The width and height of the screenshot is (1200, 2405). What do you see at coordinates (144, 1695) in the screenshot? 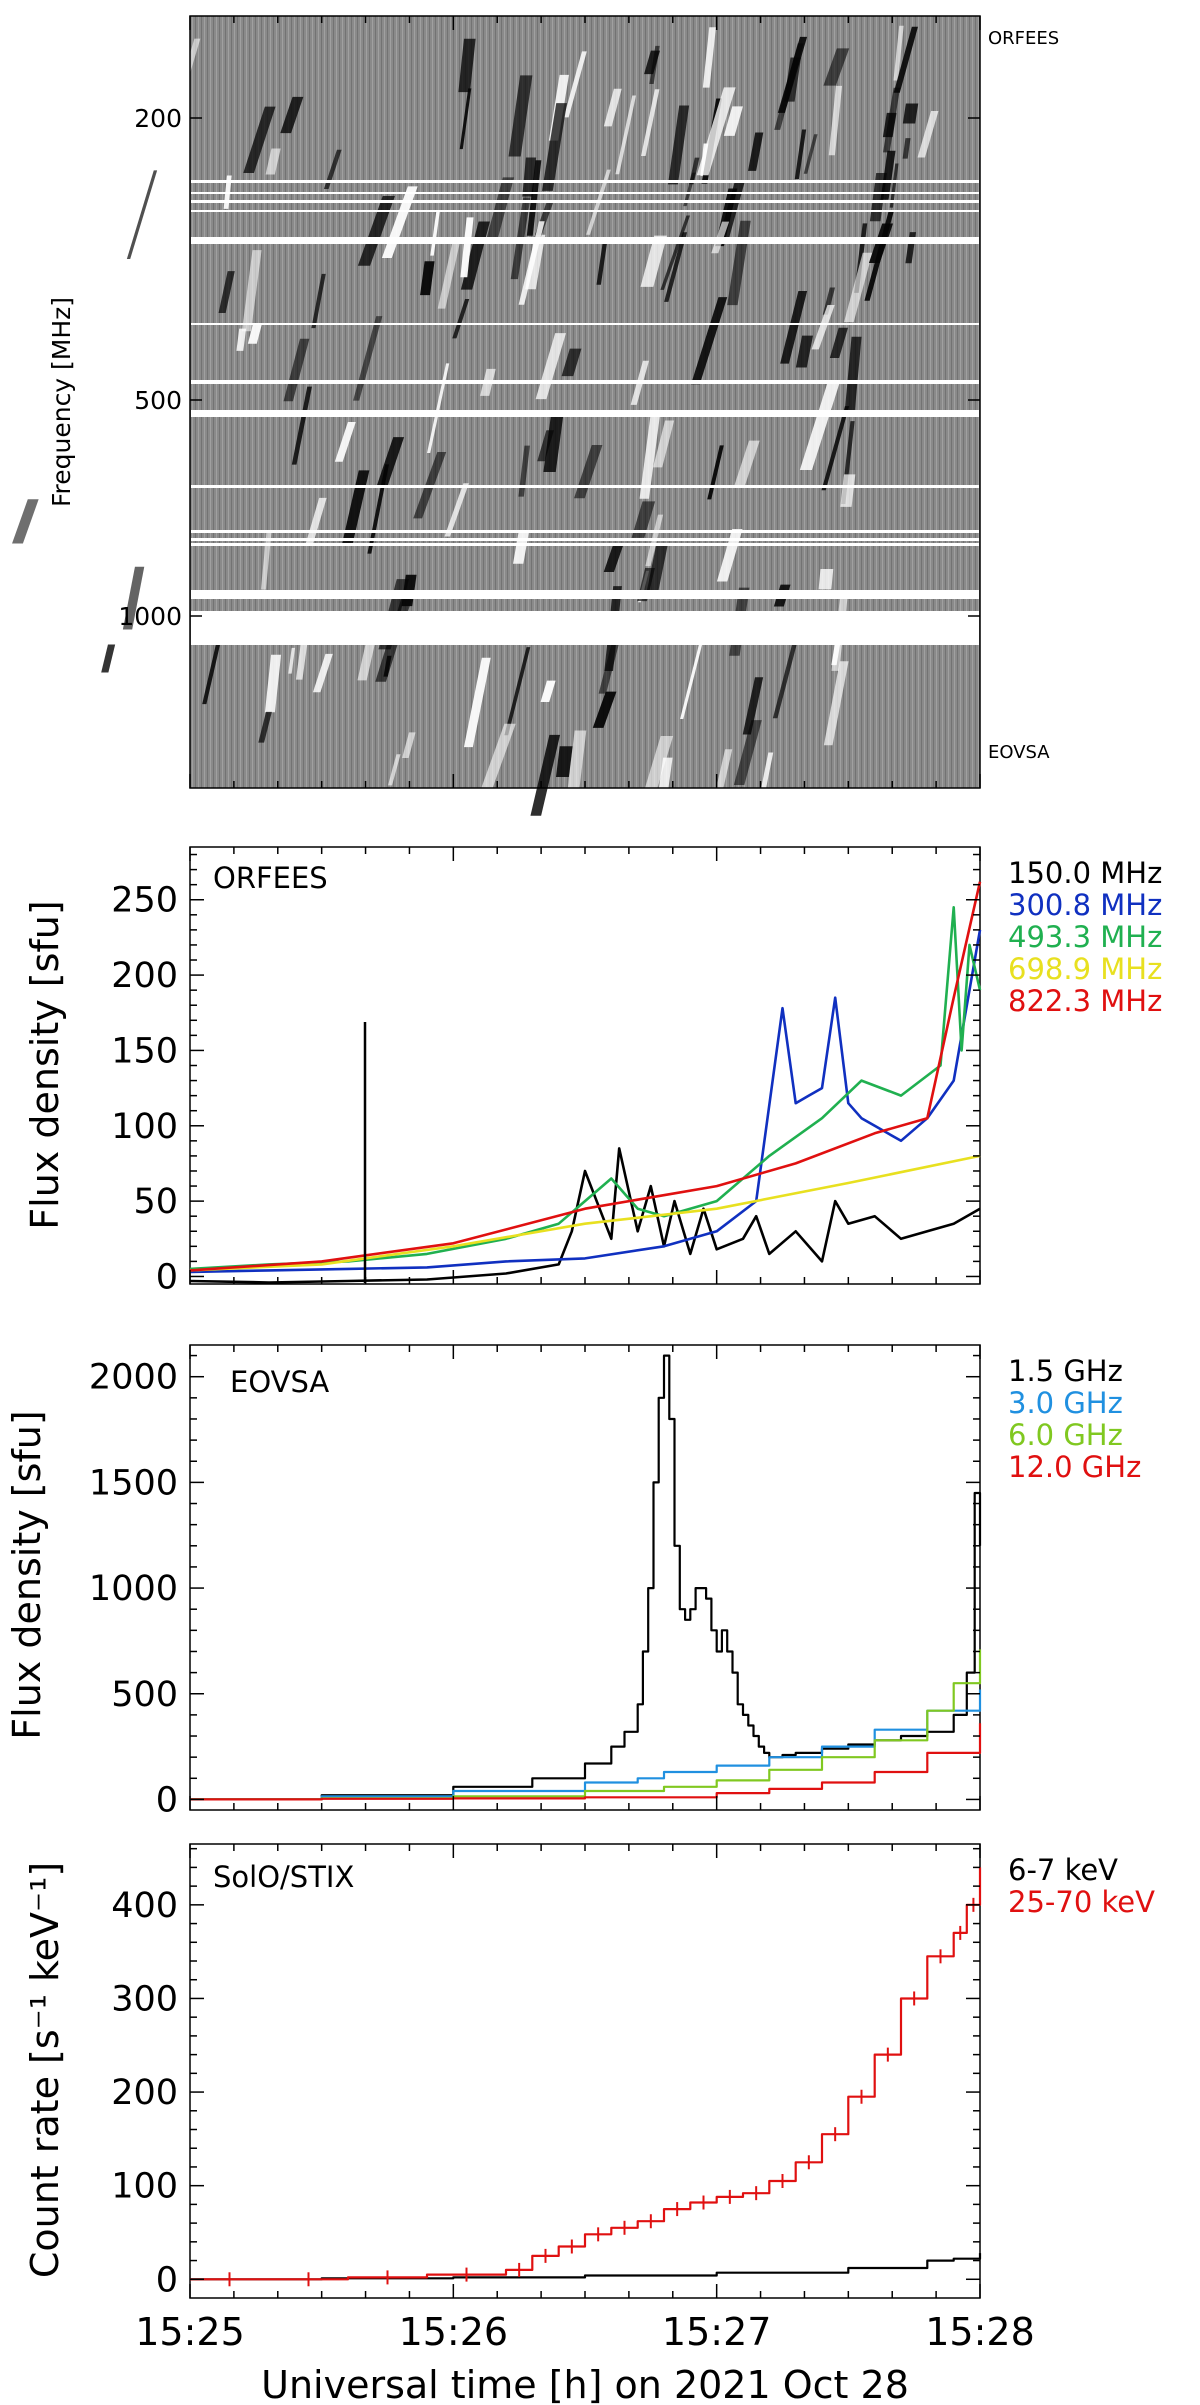
I see `eovsa-y-tick-label: 500` at bounding box center [144, 1695].